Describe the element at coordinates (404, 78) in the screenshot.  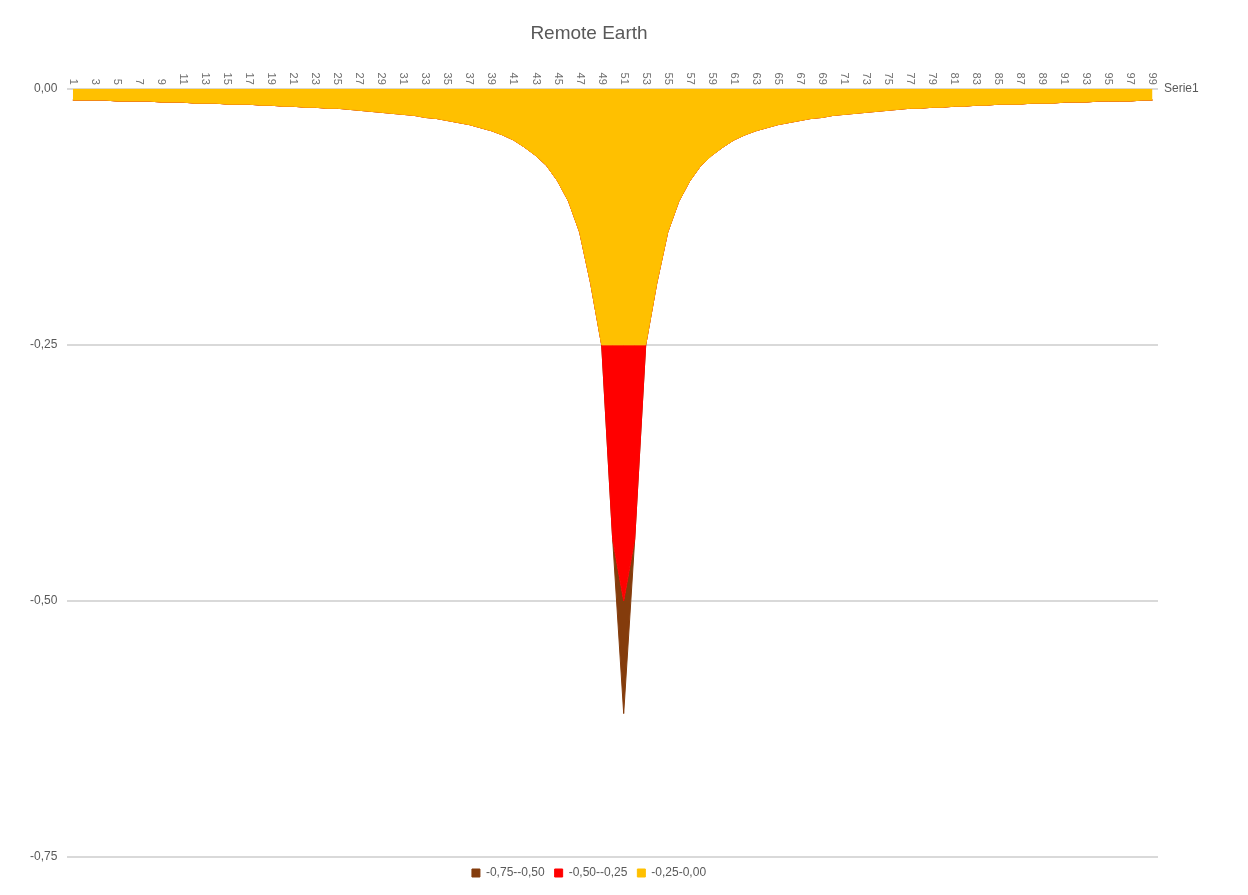
I see `x-tick-label: 31` at that location.